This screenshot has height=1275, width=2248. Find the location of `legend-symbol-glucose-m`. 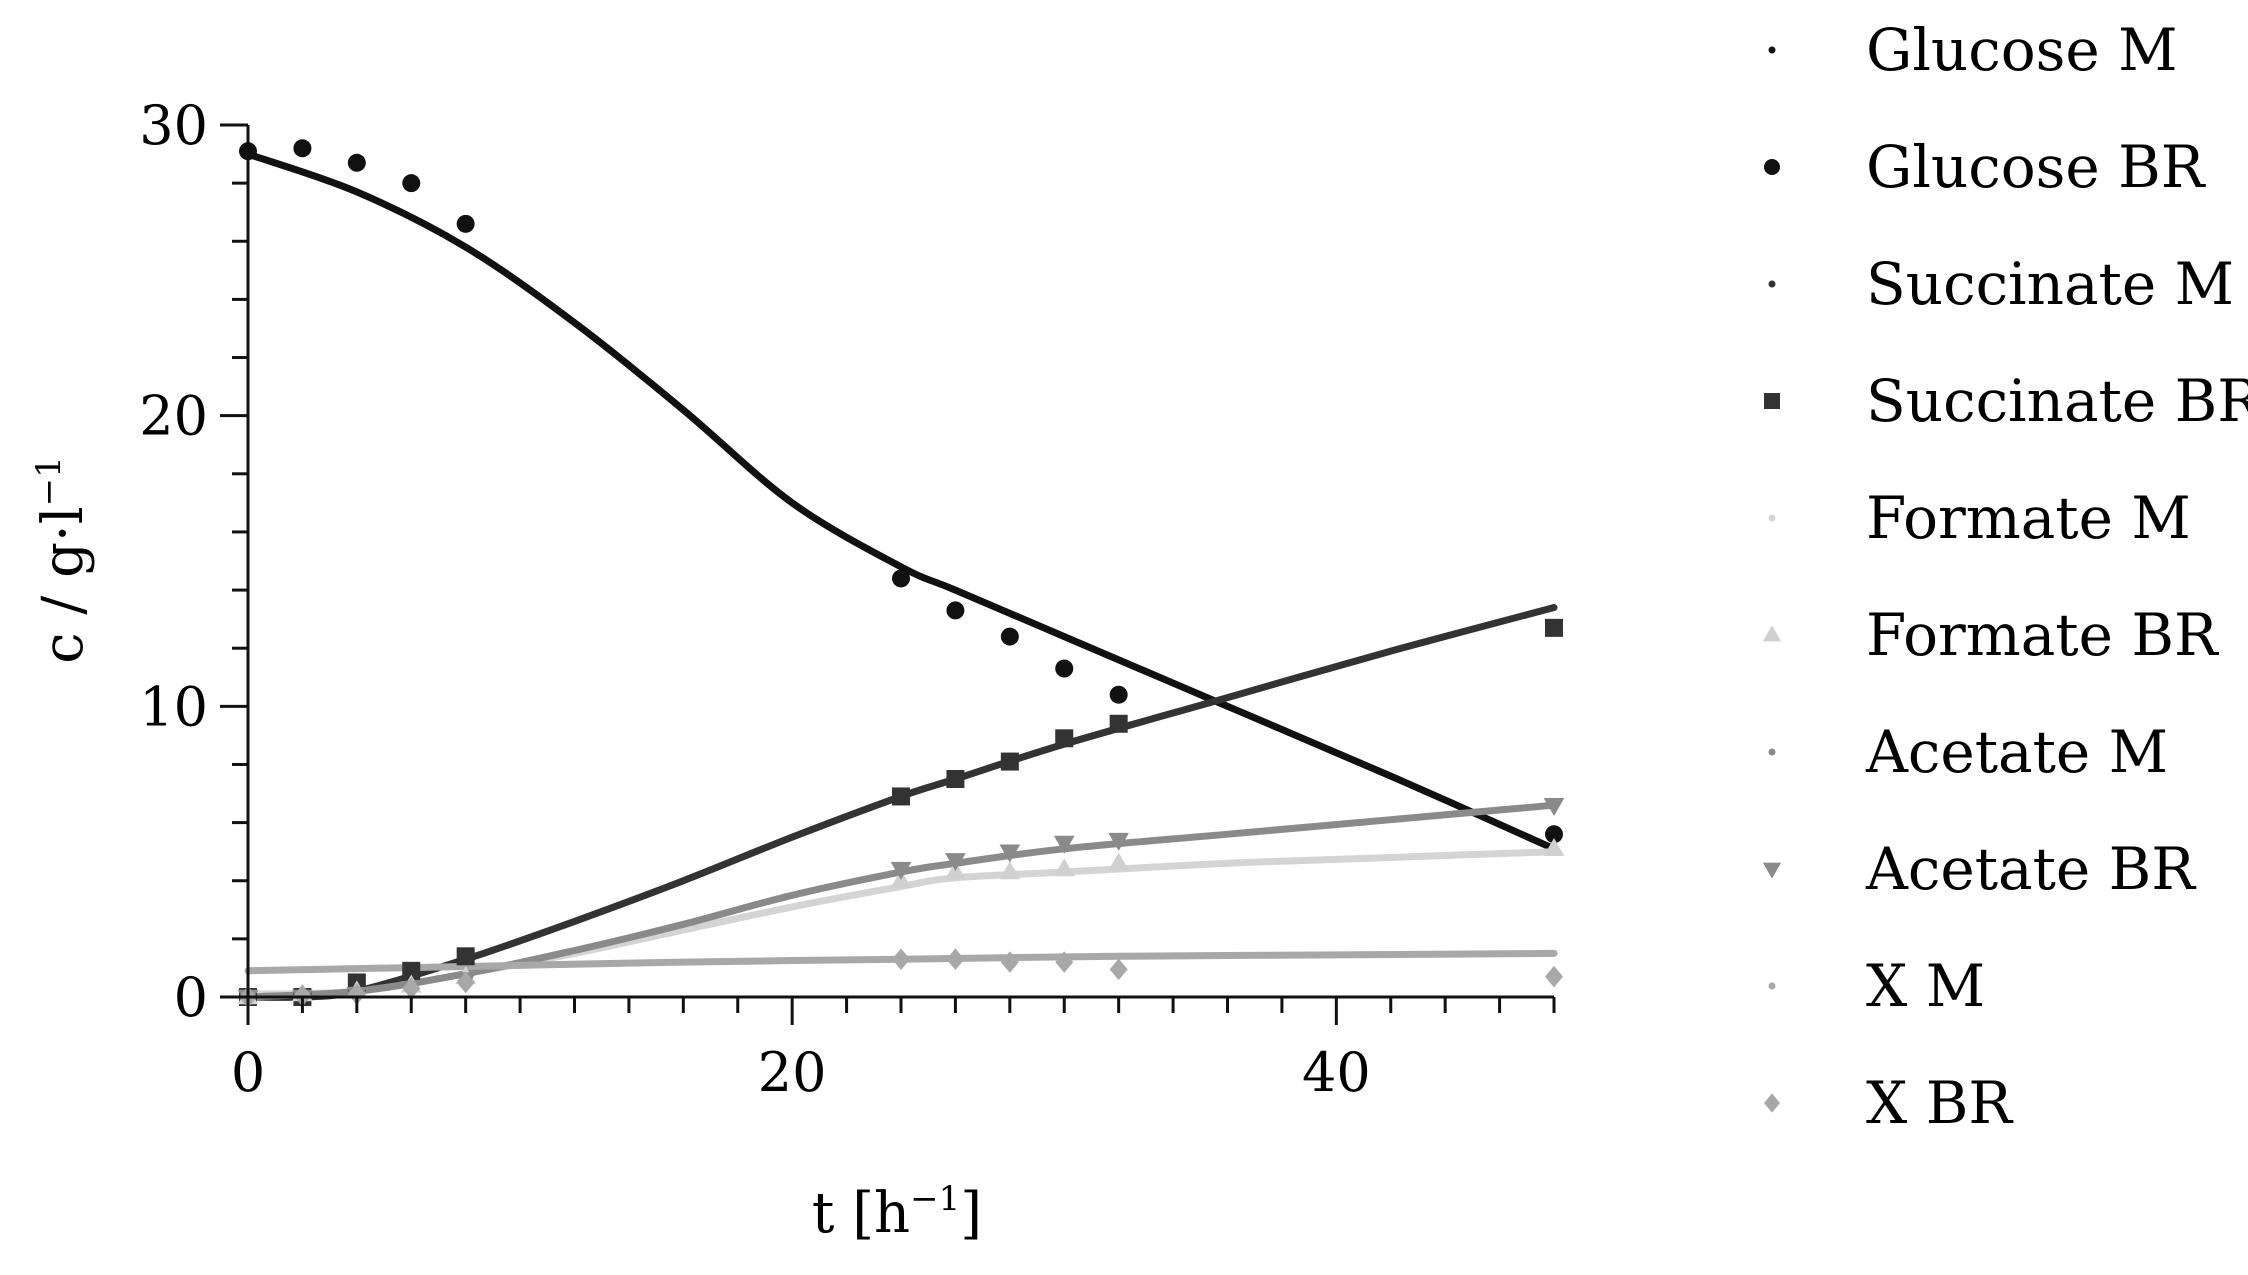

legend-symbol-glucose-m is located at coordinates (1772, 50).